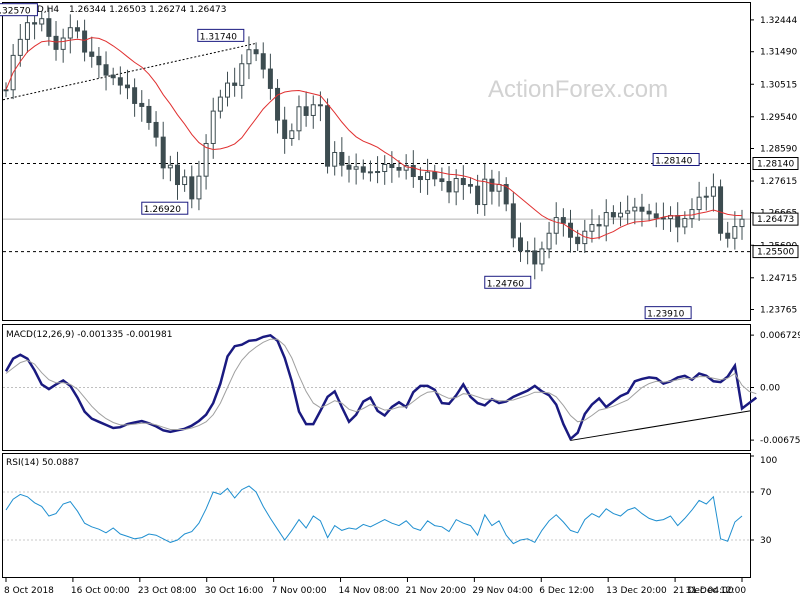 Image resolution: width=800 pixels, height=600 pixels. I want to click on xtick-label: 29 Nov 04:00, so click(502, 591).